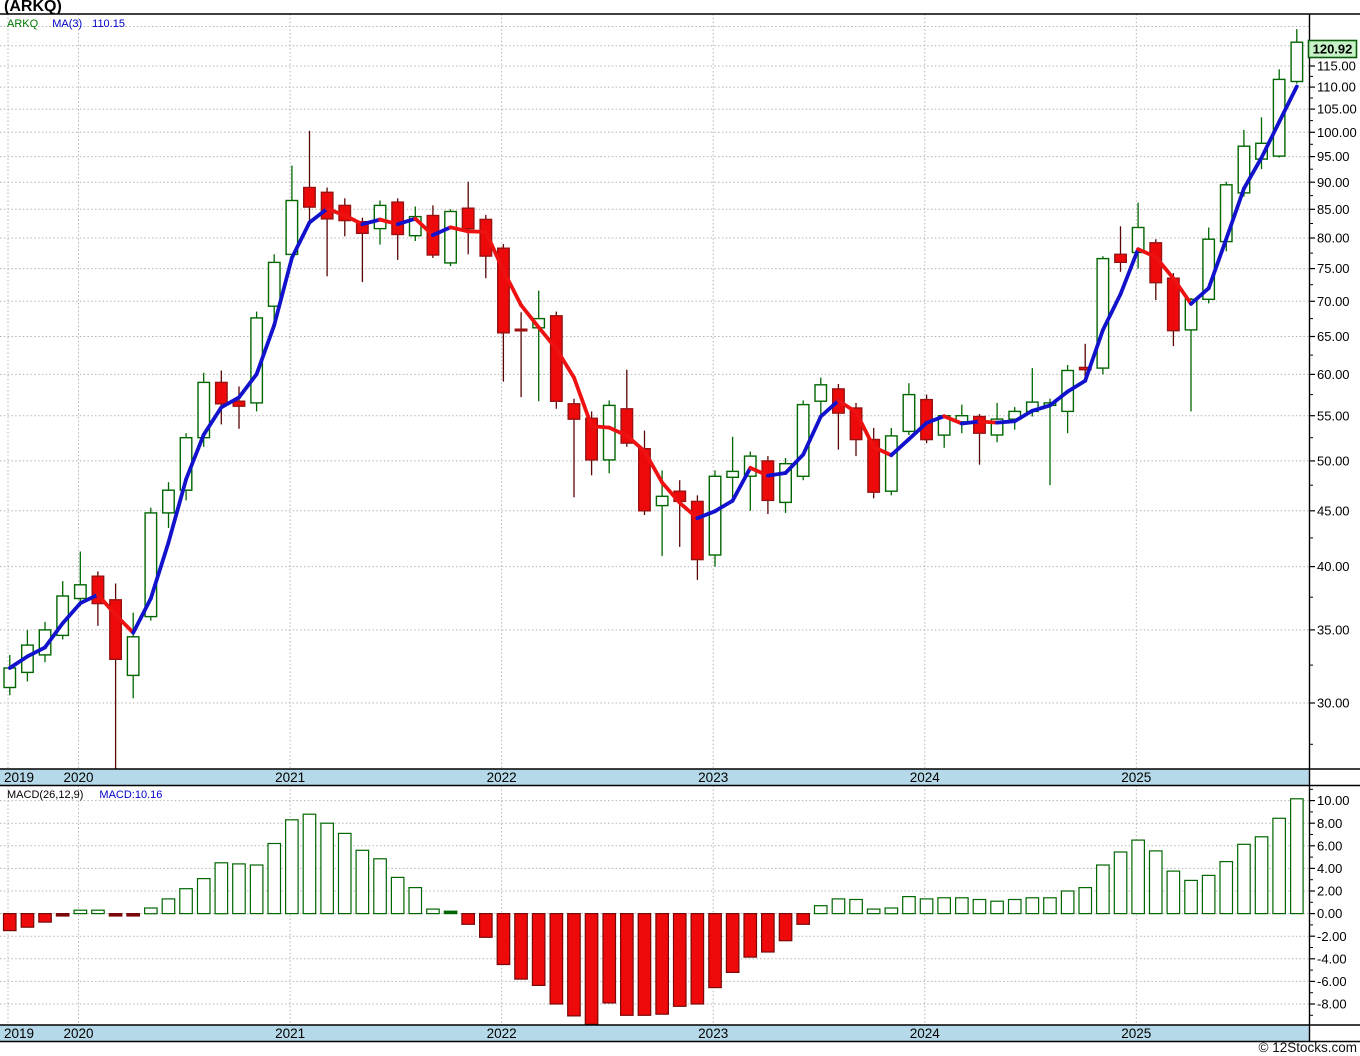 This screenshot has height=1056, width=1360. What do you see at coordinates (23, 24) in the screenshot?
I see `legend-symbol: ARKQ` at bounding box center [23, 24].